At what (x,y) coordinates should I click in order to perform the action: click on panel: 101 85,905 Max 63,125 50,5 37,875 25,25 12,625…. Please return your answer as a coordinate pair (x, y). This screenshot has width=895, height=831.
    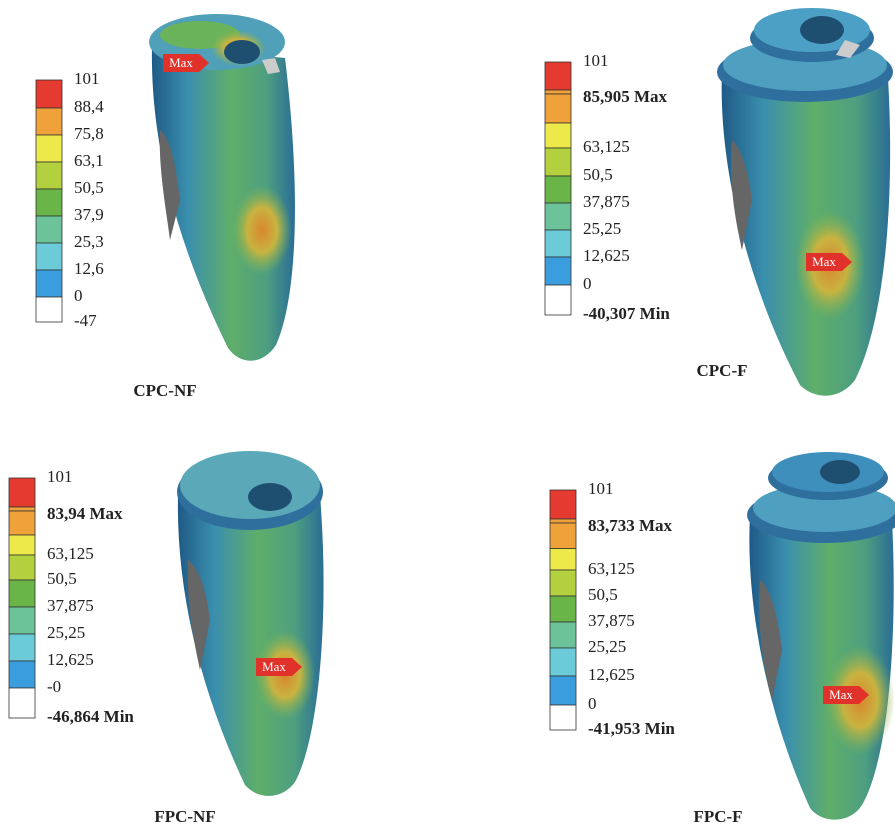
    Looking at the image, I should click on (698, 215).